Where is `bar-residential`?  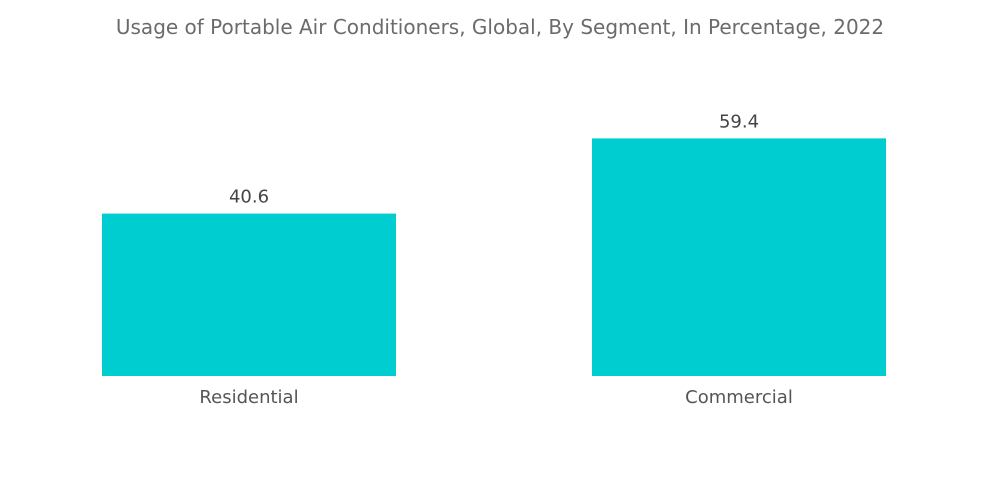 bar-residential is located at coordinates (249, 294).